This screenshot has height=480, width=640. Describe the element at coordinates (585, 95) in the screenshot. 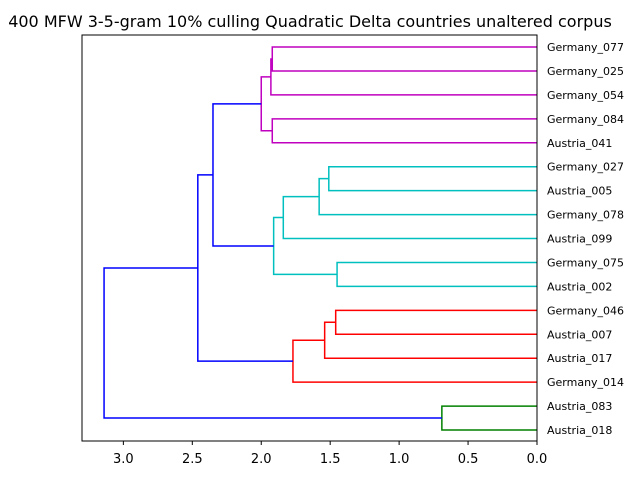

I see `leaf-label: Germany_054` at that location.